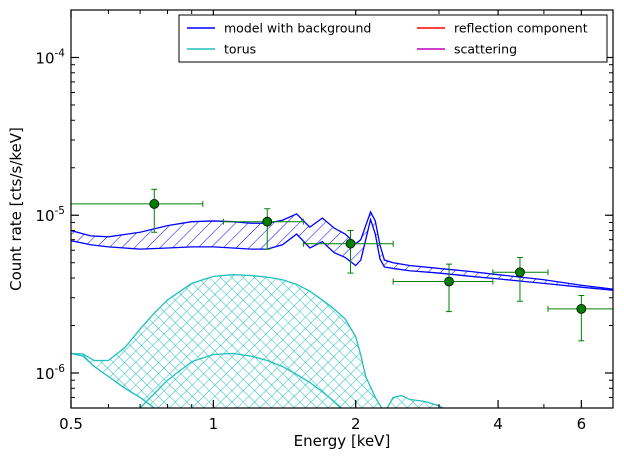  I want to click on x-tick-label: 1, so click(214, 424).